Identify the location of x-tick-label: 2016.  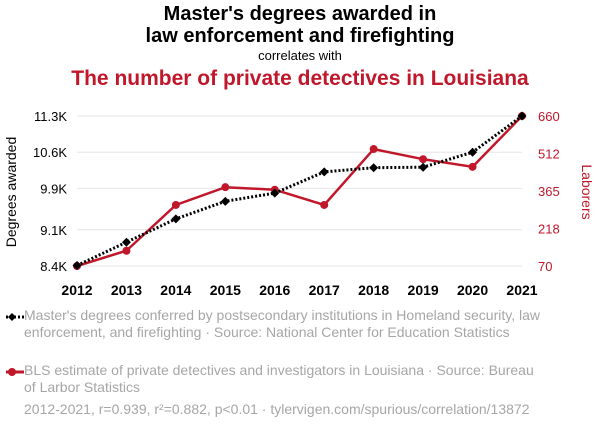
(274, 290).